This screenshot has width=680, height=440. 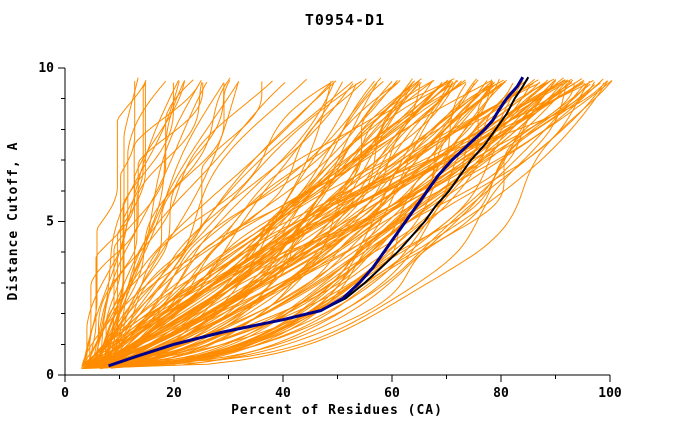 What do you see at coordinates (50, 375) in the screenshot?
I see `y-tick-label: 0` at bounding box center [50, 375].